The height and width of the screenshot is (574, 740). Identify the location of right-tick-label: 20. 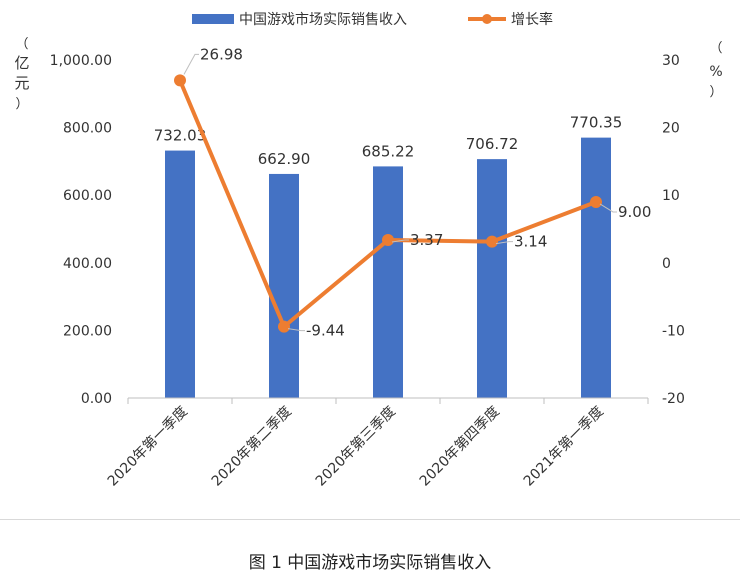
(671, 129).